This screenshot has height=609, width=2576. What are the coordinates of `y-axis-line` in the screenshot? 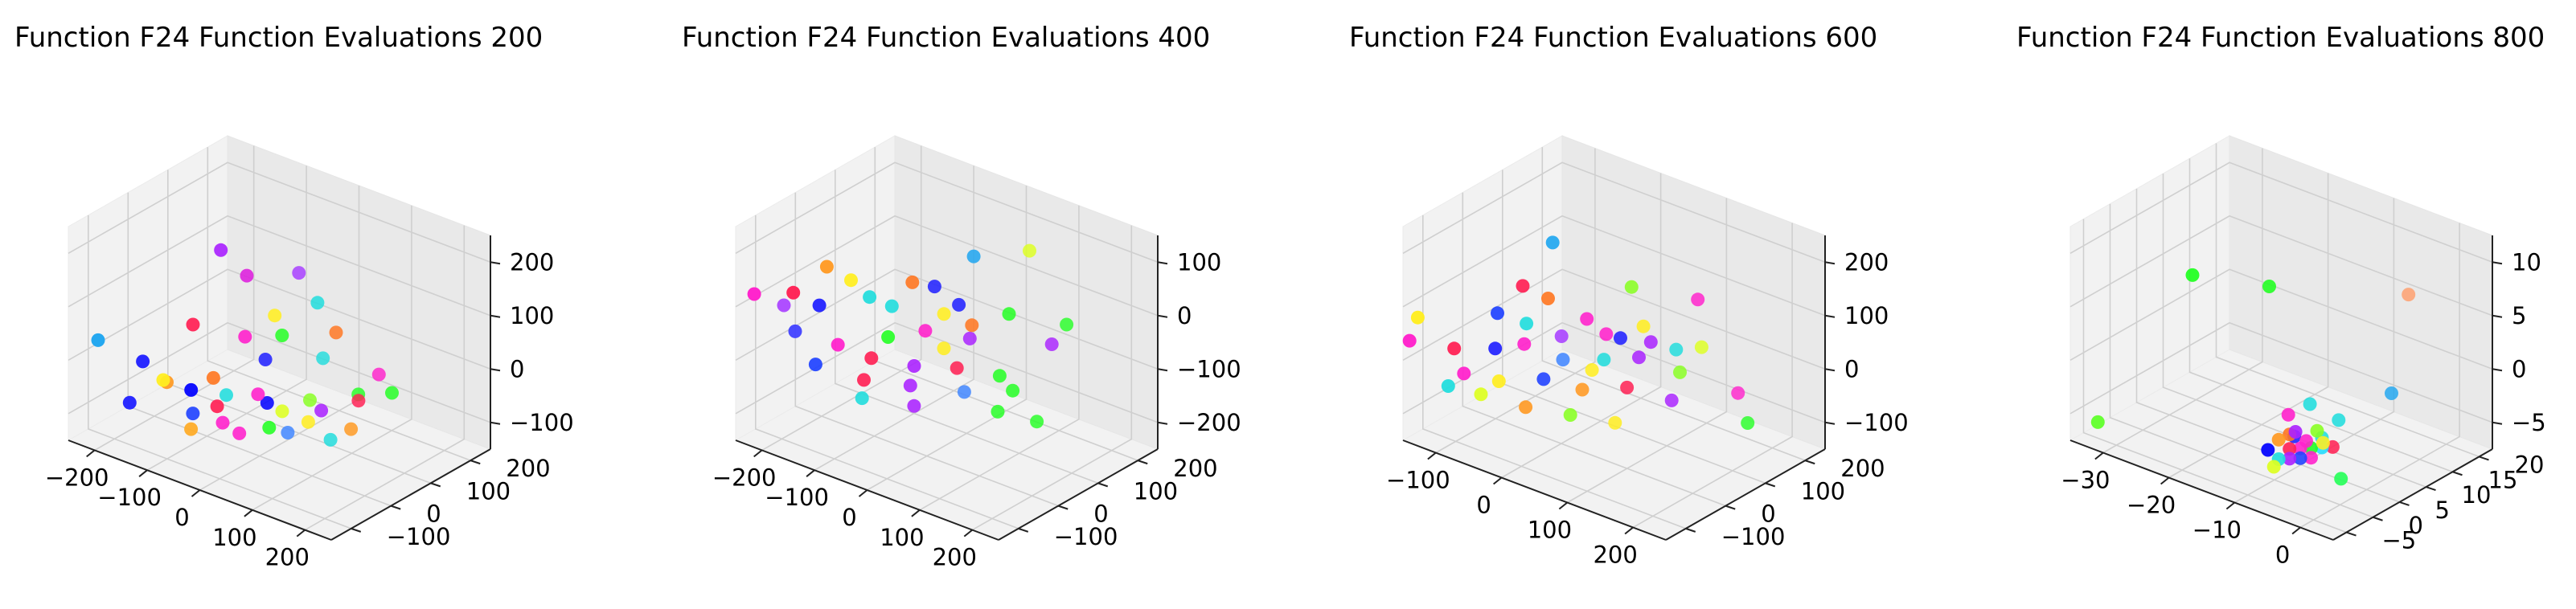 It's located at (1745, 494).